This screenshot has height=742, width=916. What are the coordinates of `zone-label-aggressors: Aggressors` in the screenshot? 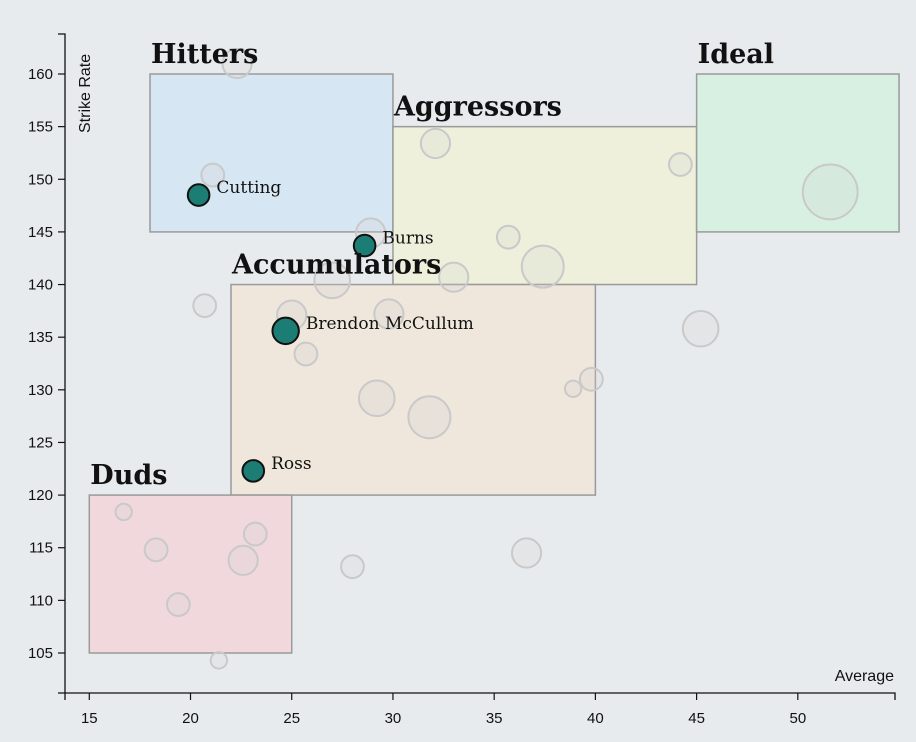 It's located at (477, 107).